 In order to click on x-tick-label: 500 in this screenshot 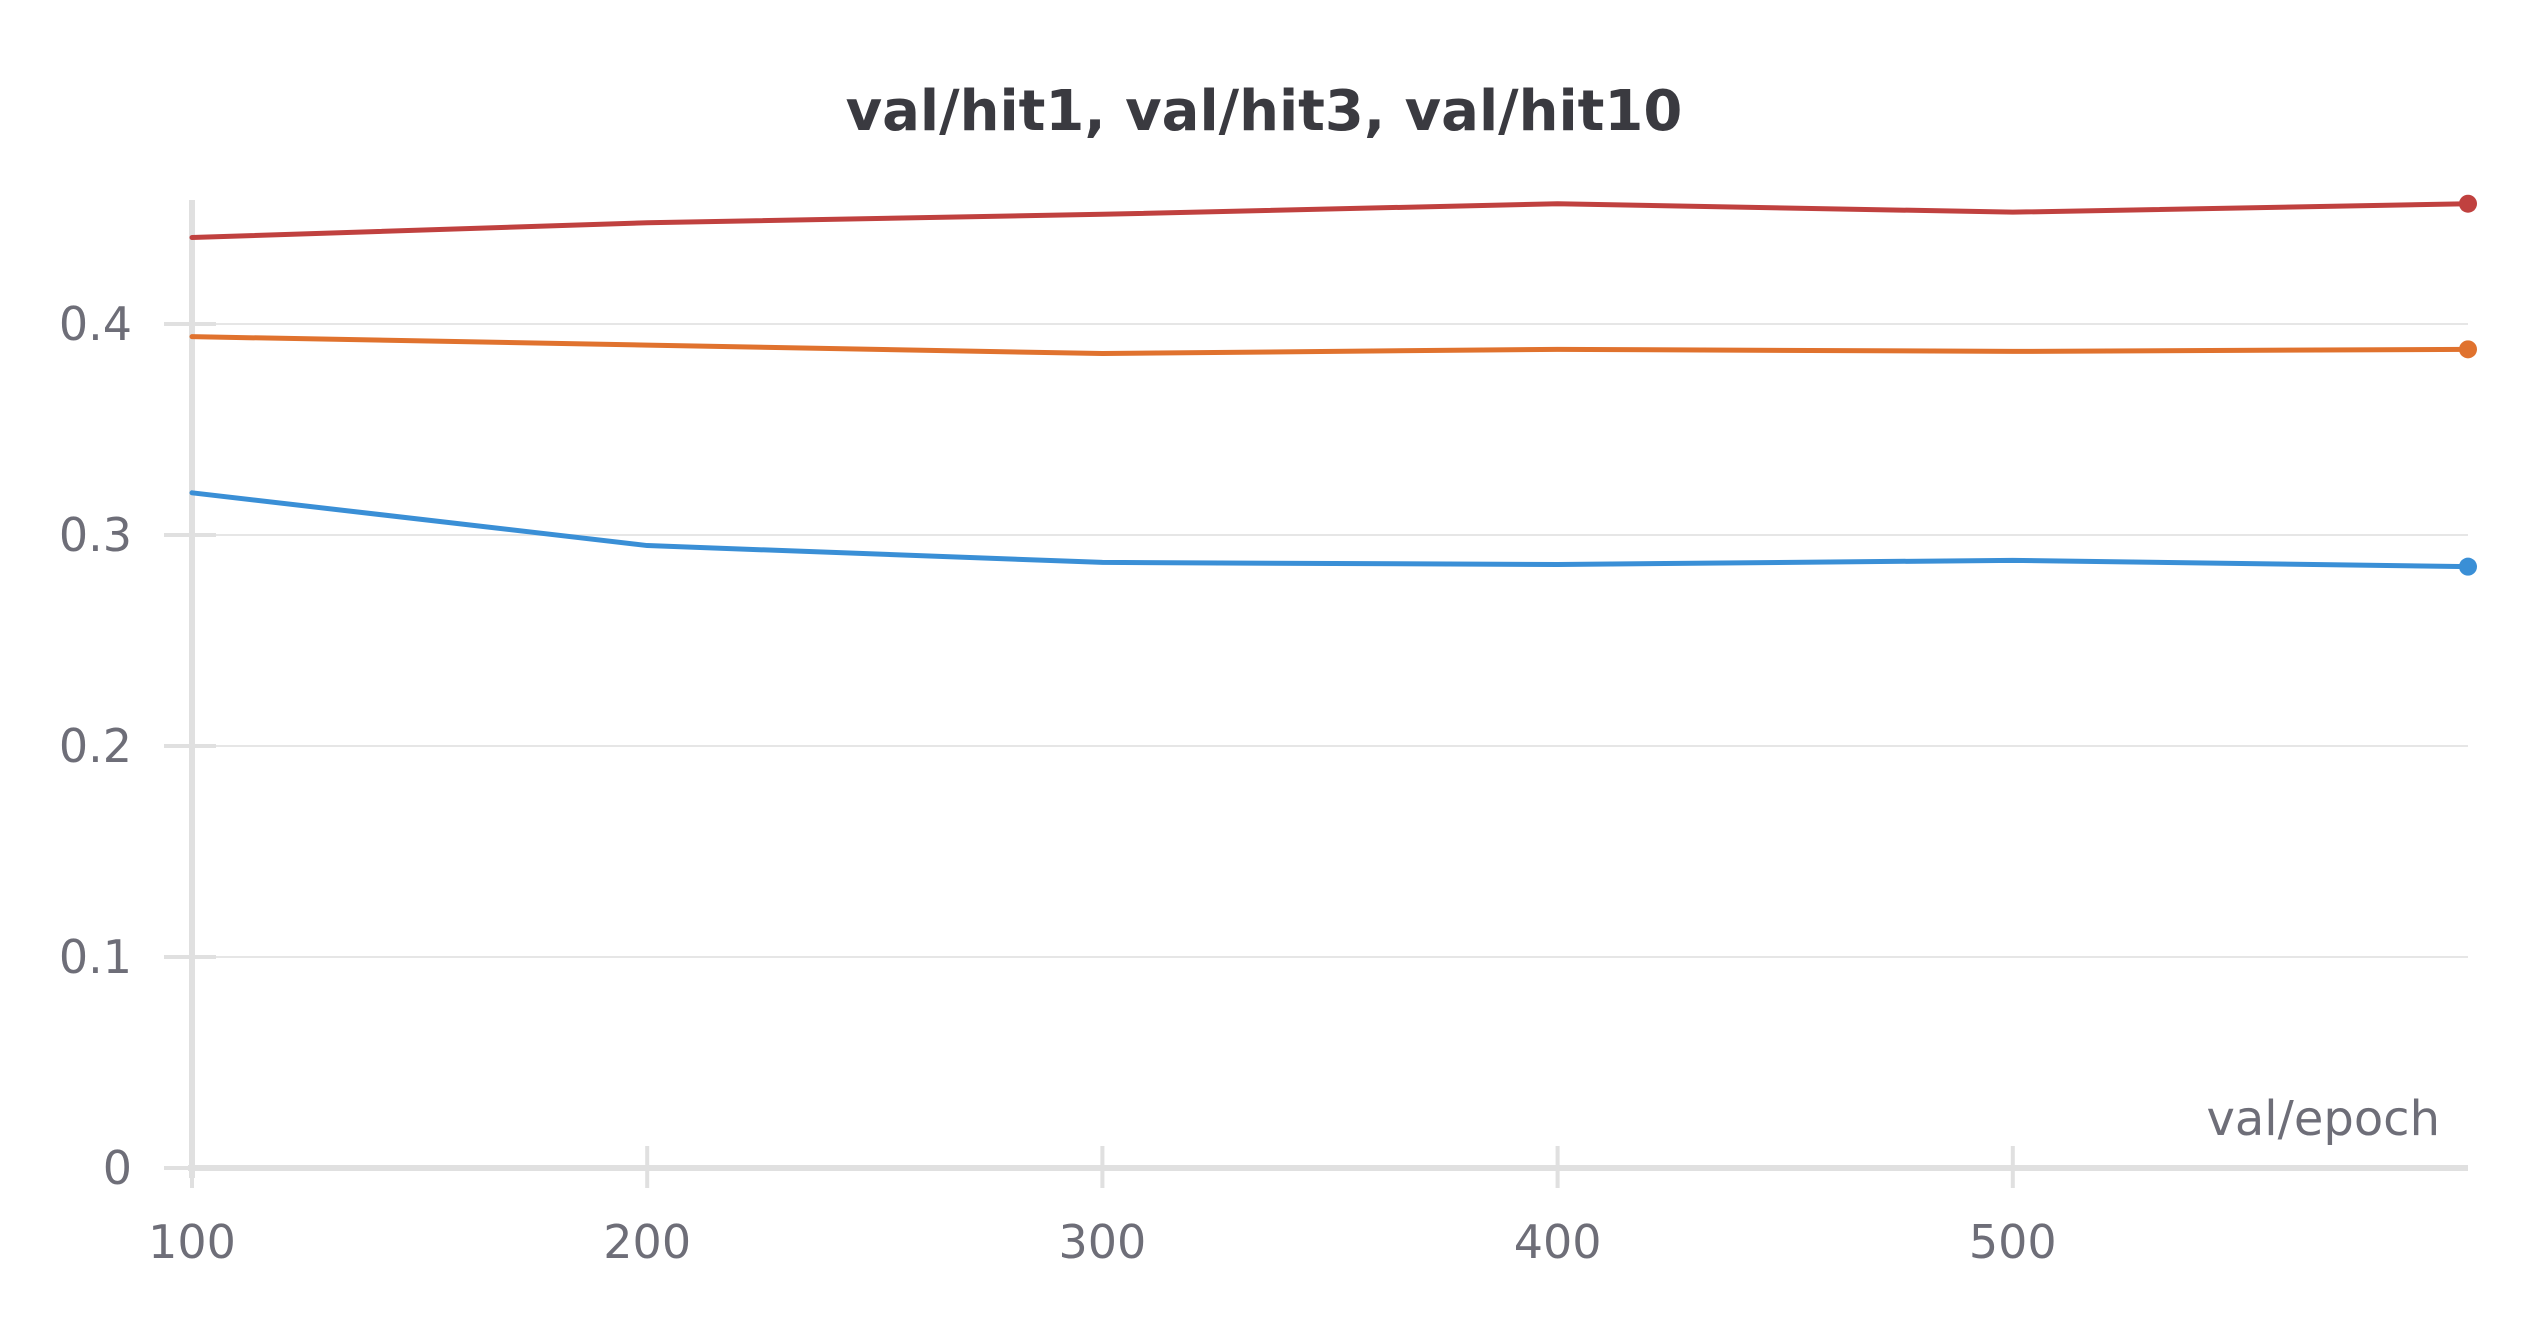, I will do `click(2013, 1242)`.